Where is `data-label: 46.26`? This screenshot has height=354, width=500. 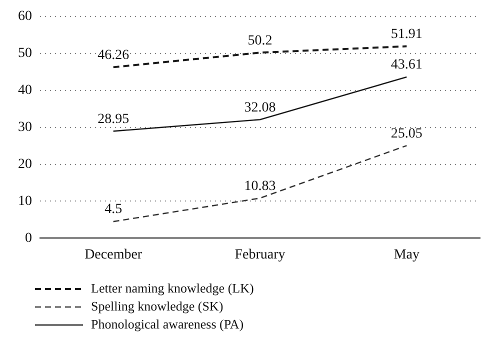
data-label: 46.26 is located at coordinates (114, 55).